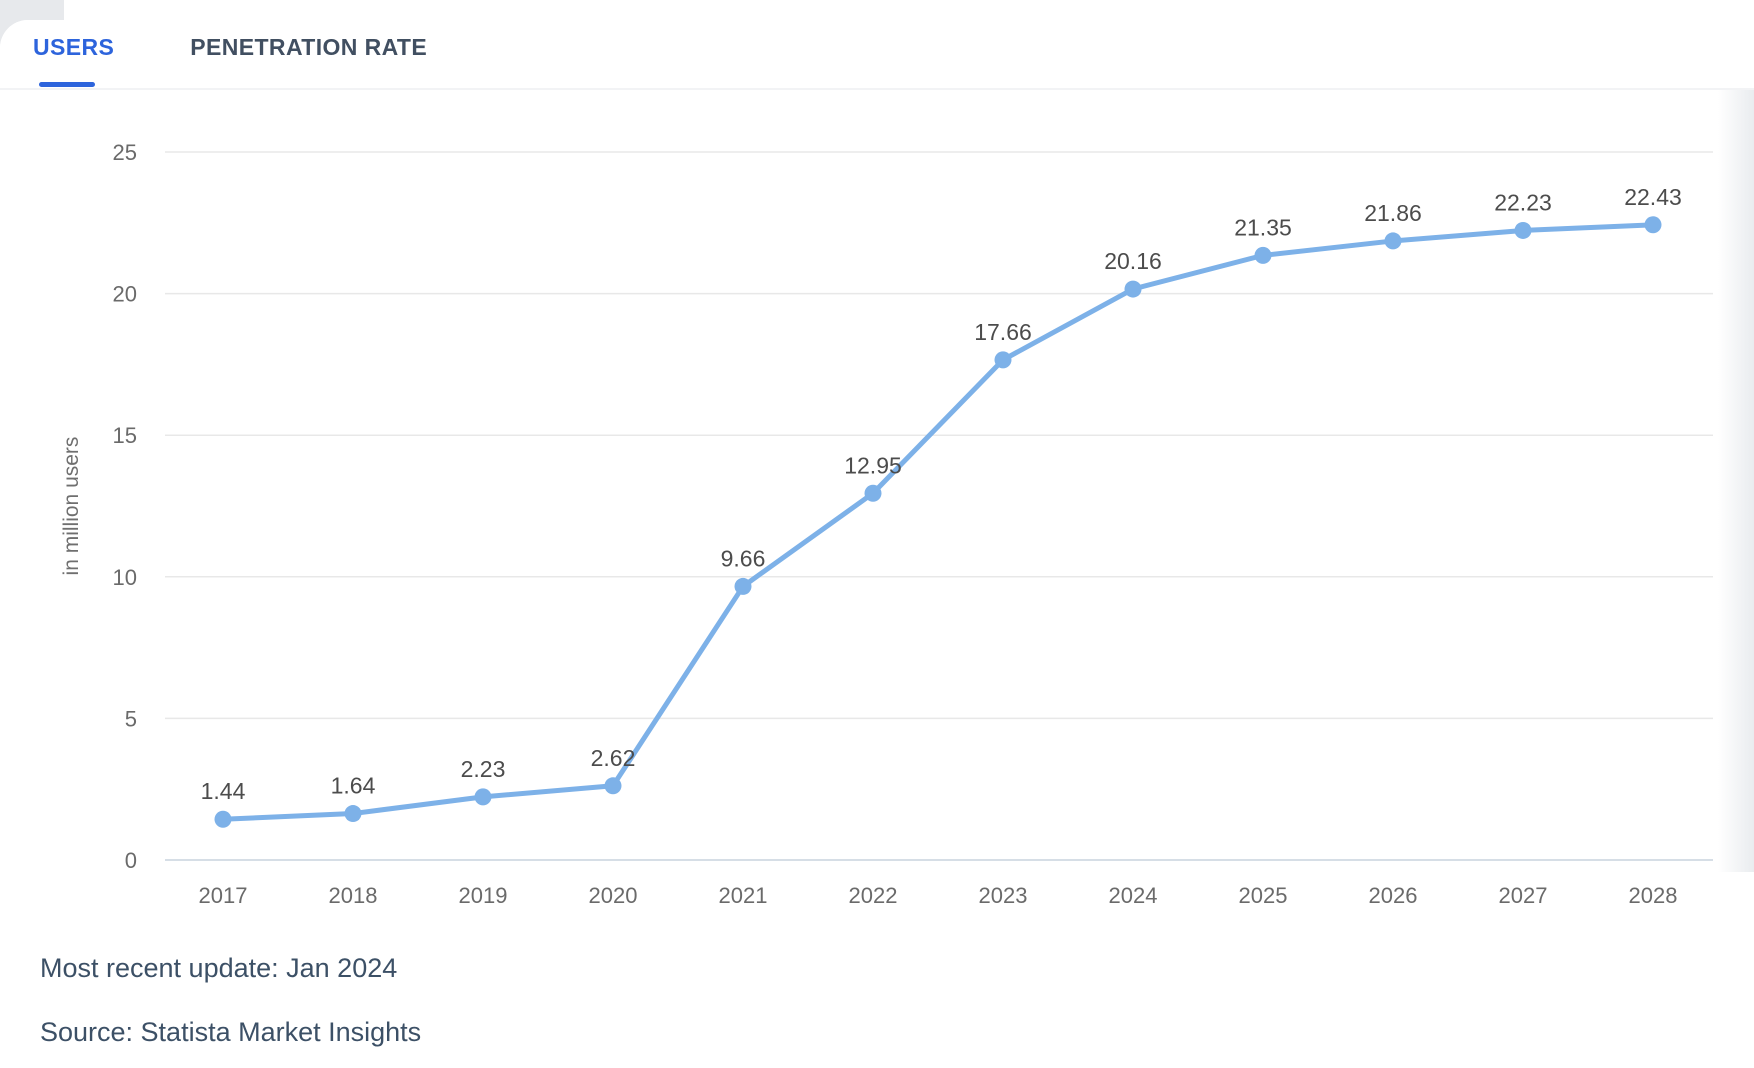  Describe the element at coordinates (873, 465) in the screenshot. I see `svg-text: 12.95` at that location.